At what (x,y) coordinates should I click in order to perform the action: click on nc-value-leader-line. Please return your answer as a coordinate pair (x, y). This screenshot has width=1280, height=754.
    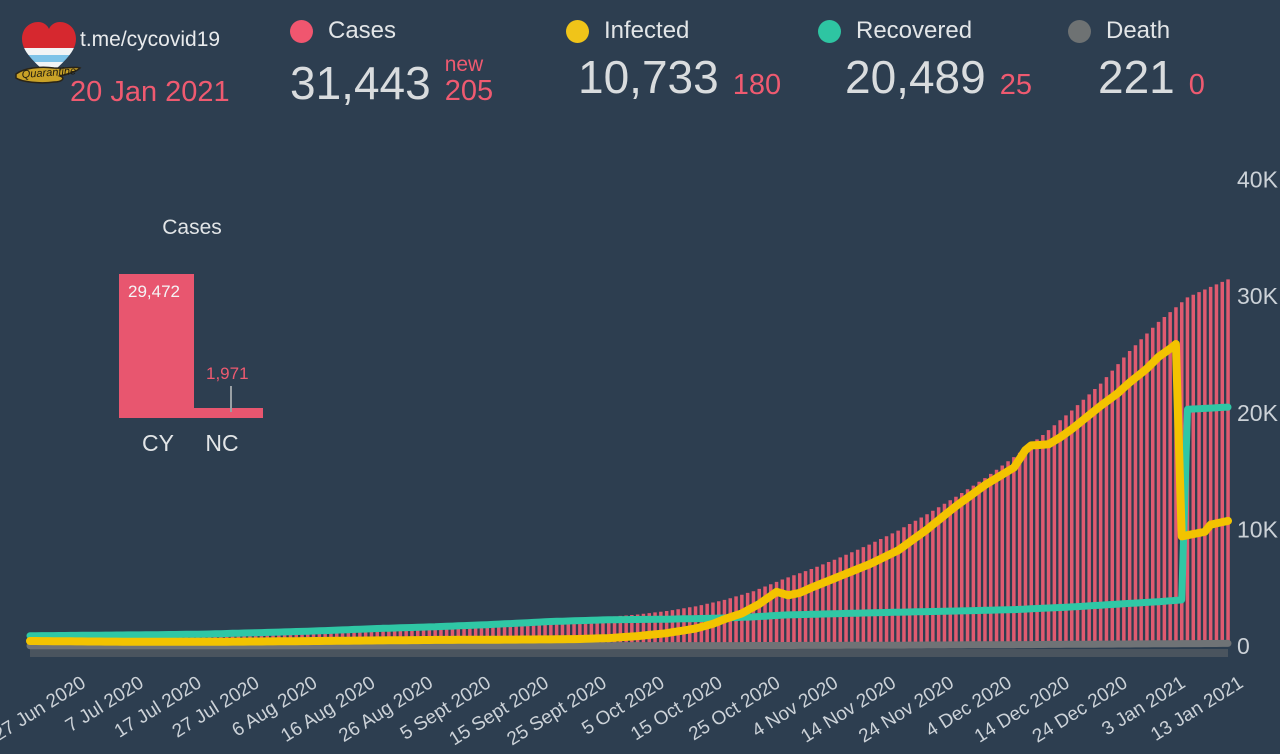
    Looking at the image, I should click on (231, 399).